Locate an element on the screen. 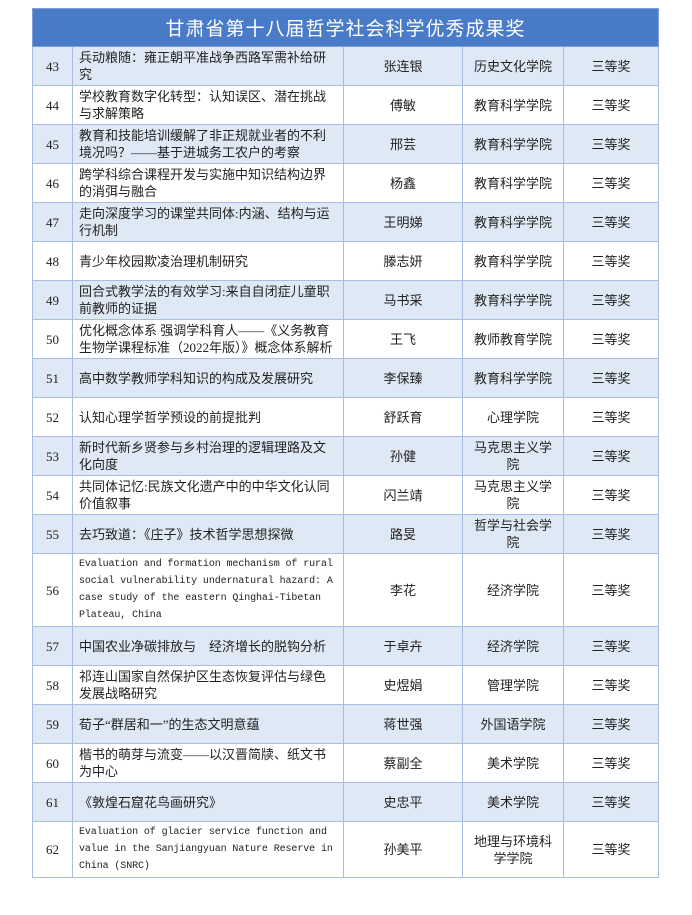 The image size is (692, 915). author: 舒跃育 is located at coordinates (403, 417).